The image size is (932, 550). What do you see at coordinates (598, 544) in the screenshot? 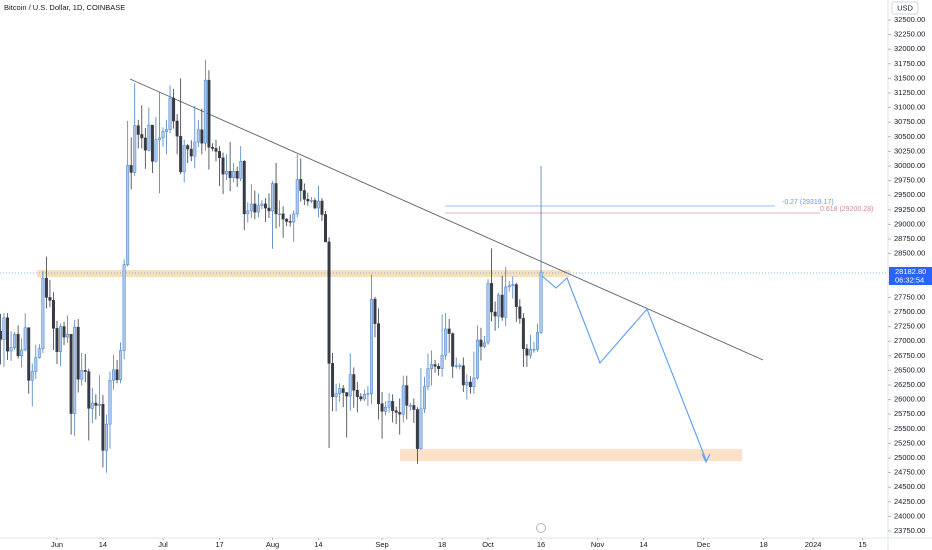
I see `x-tick-label: Nov` at bounding box center [598, 544].